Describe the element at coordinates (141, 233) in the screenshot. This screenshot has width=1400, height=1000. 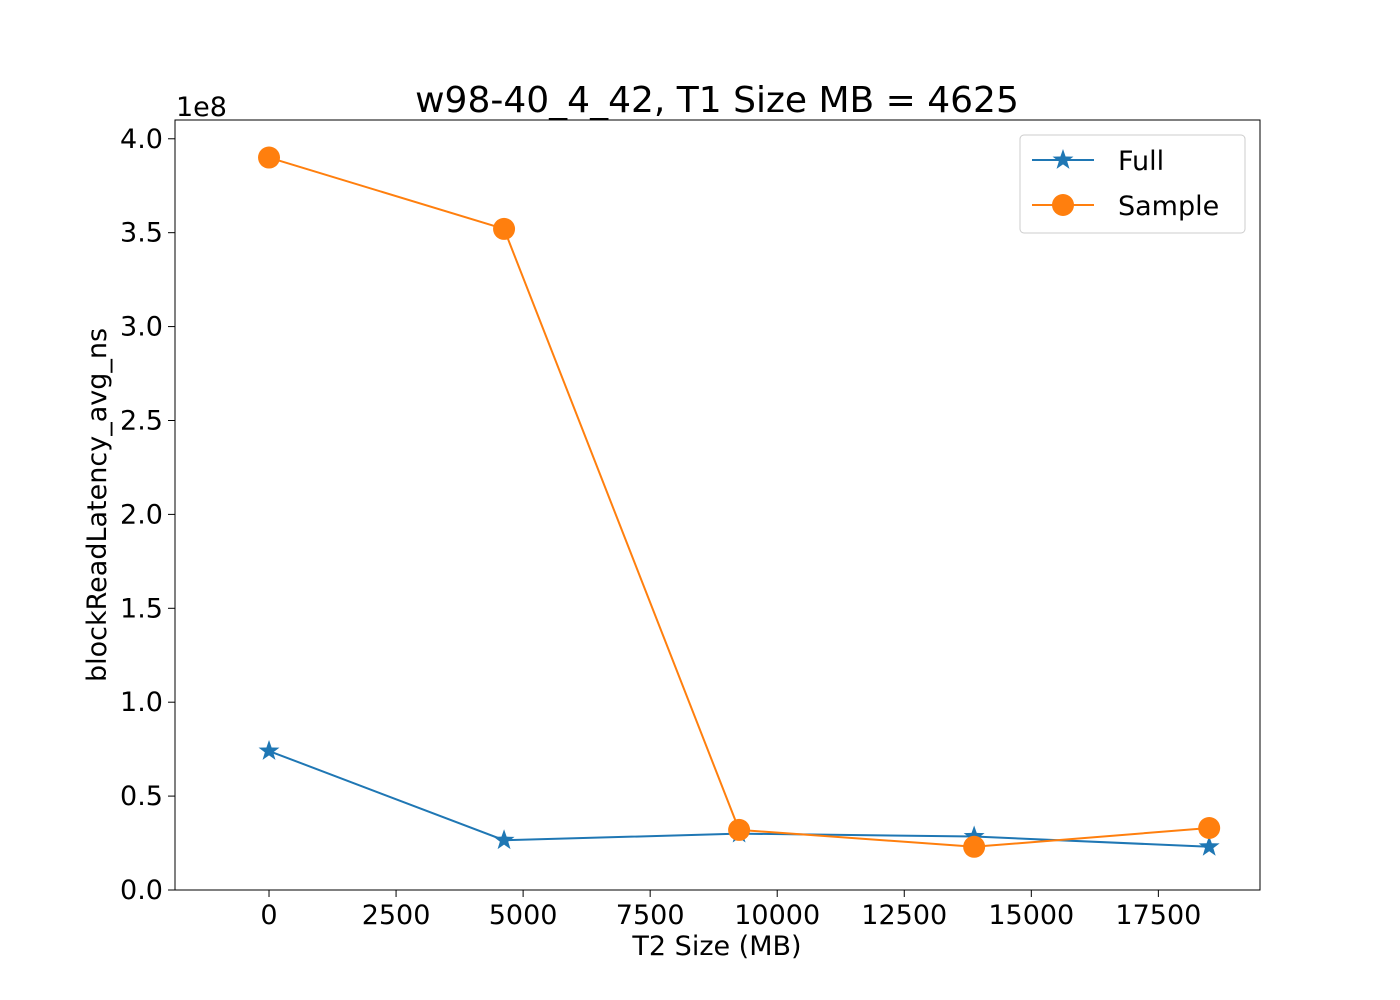
I see `y-tick-label: 3.5` at that location.